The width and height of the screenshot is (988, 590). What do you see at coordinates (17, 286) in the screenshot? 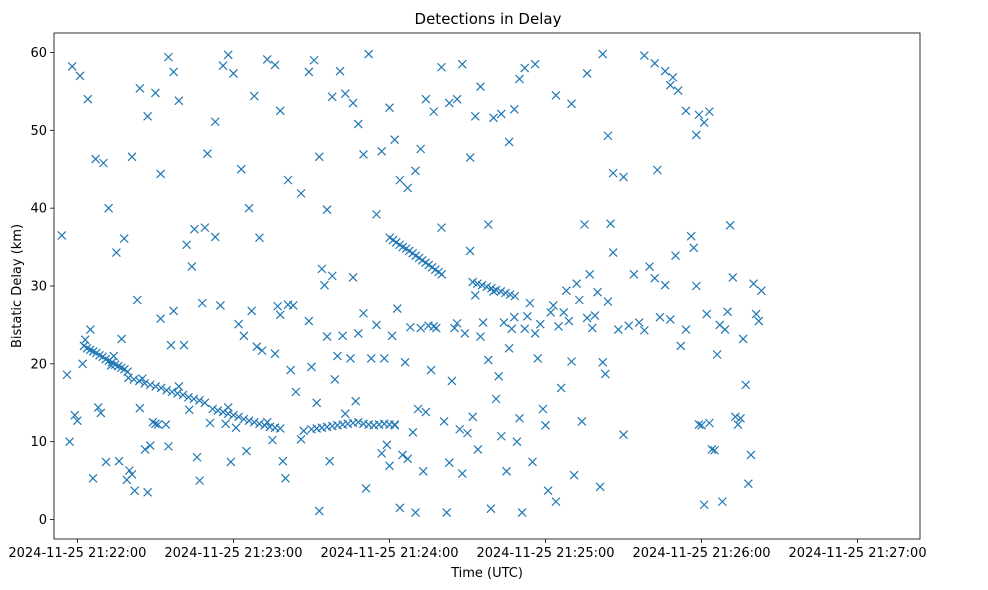
I see `y-axis-label: Bistatic Delay (km)` at bounding box center [17, 286].